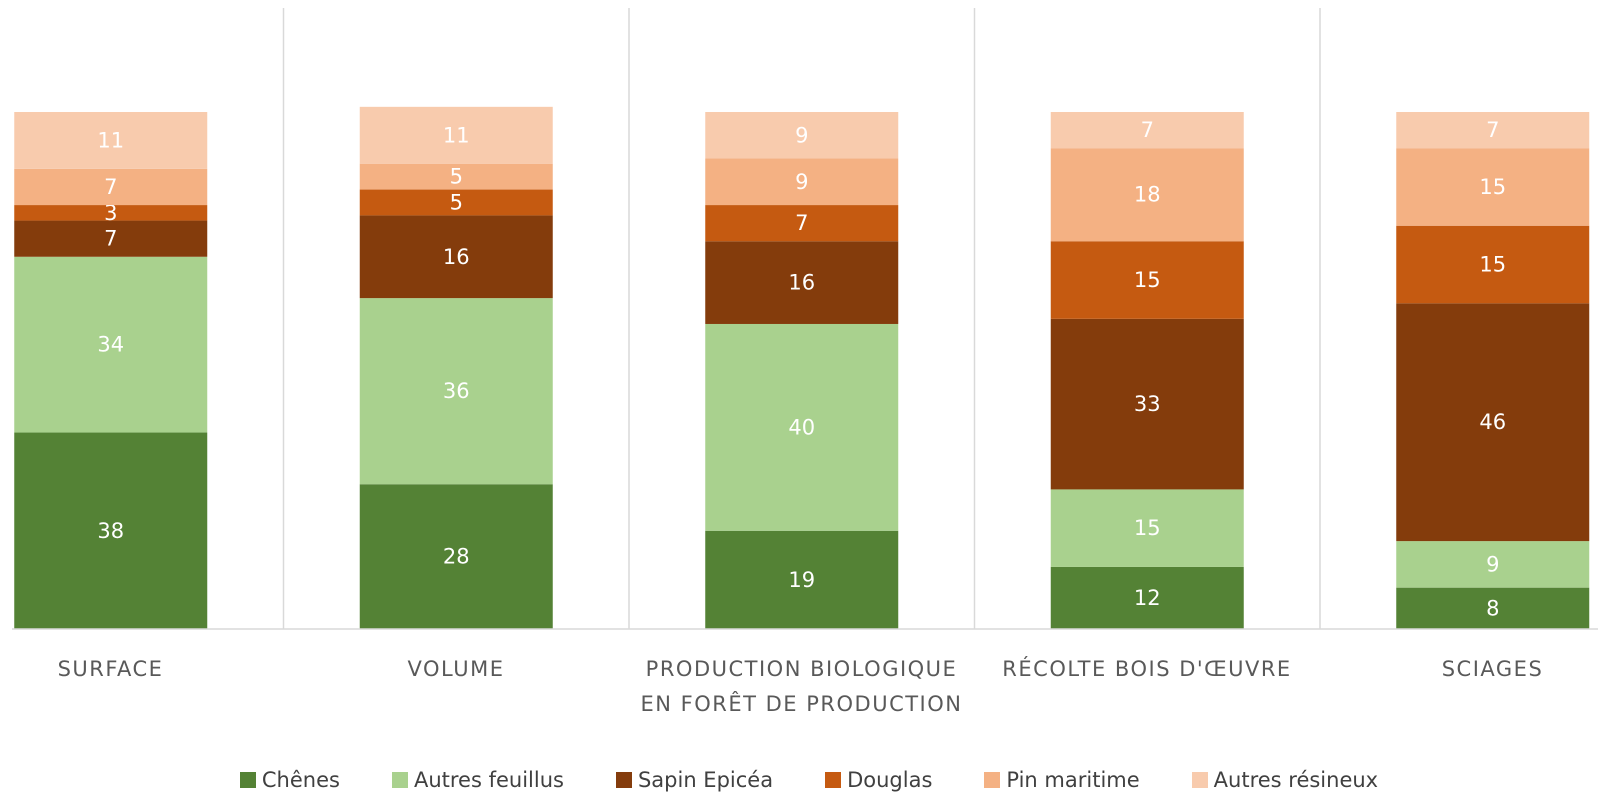 This screenshot has height=812, width=1598. I want to click on legend-label: Sapin Epicéa, so click(705, 780).